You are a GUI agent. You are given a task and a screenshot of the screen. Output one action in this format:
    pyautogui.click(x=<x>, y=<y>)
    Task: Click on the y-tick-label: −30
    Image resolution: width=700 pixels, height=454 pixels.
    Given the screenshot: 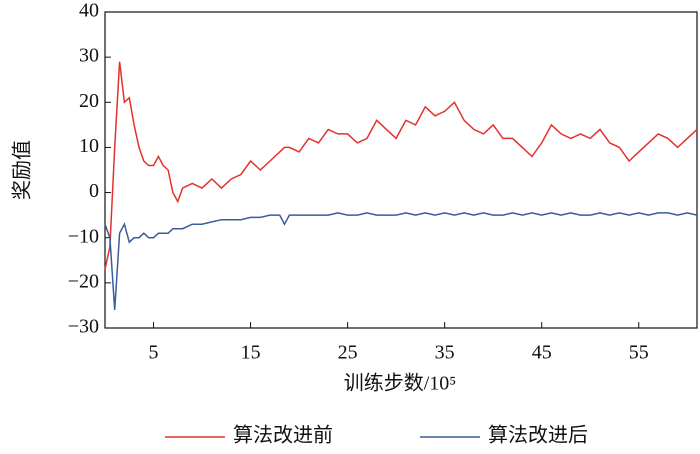 What is the action you would take?
    pyautogui.click(x=83, y=327)
    